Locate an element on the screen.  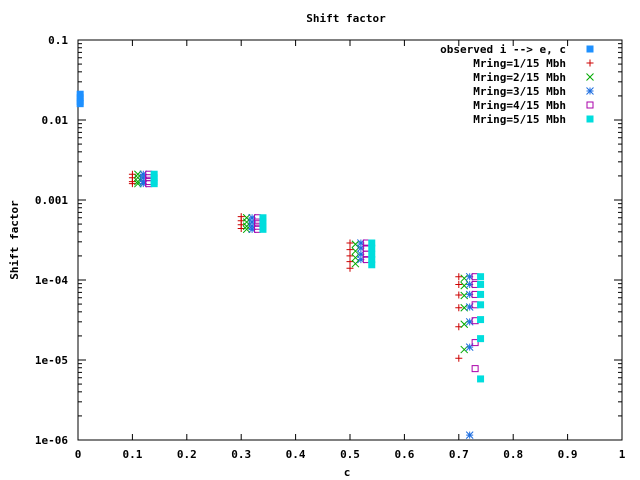
x-tick-label: 0.1 is located at coordinates (132, 454).